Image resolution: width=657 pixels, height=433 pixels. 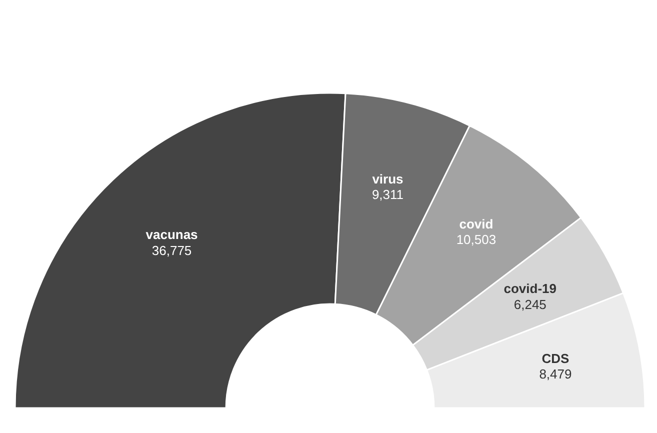 What do you see at coordinates (530, 288) in the screenshot?
I see `slice-label: covid-19` at bounding box center [530, 288].